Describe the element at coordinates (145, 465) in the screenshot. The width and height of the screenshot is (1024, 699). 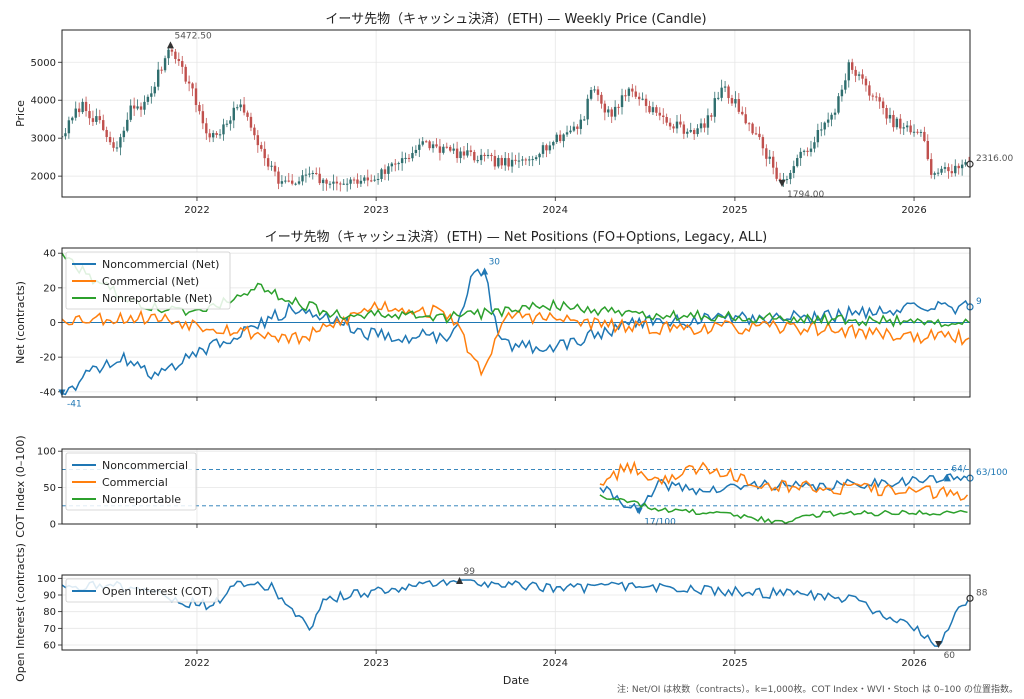
I see `legend-label: Noncommercial` at that location.